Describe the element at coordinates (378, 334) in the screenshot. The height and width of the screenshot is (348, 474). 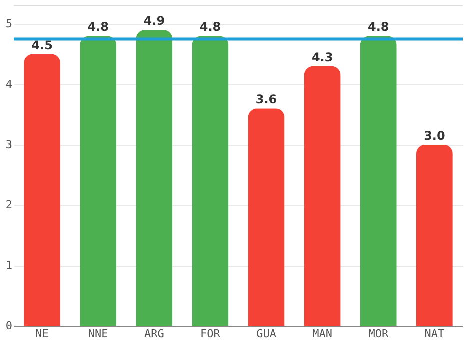
I see `x-tick-label: MOR` at that location.